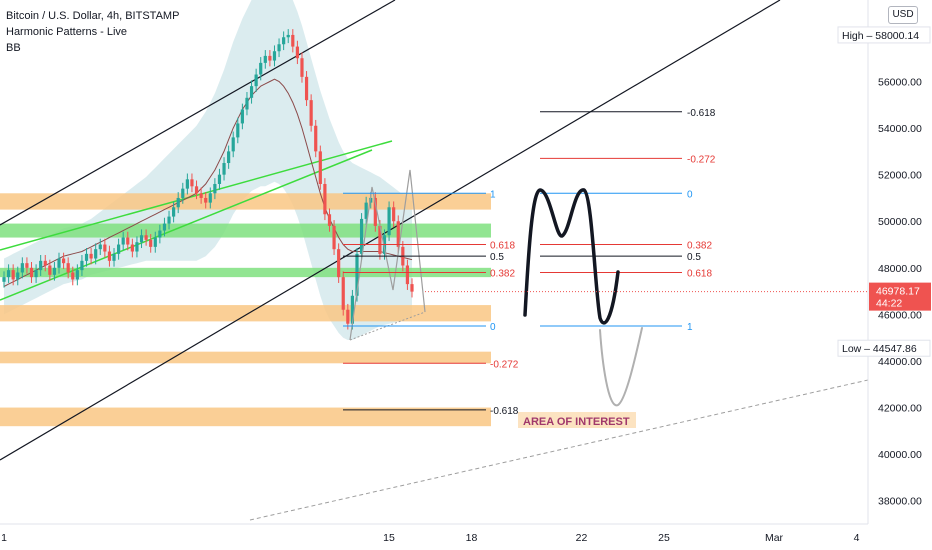  I want to click on y-tick-label: 44000.00, so click(900, 362).